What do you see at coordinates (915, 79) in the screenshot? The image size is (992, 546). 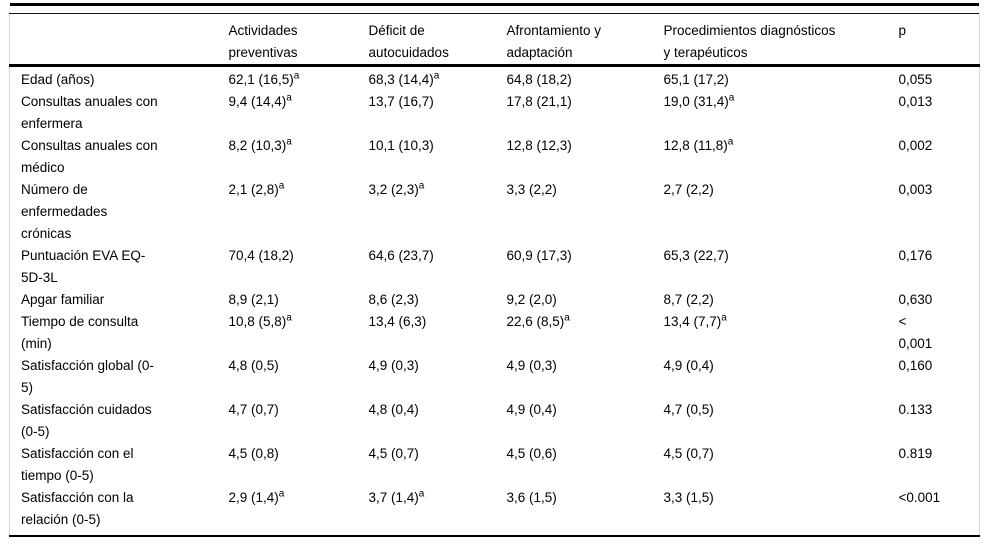 I see `p-value-cell: 0,055` at bounding box center [915, 79].